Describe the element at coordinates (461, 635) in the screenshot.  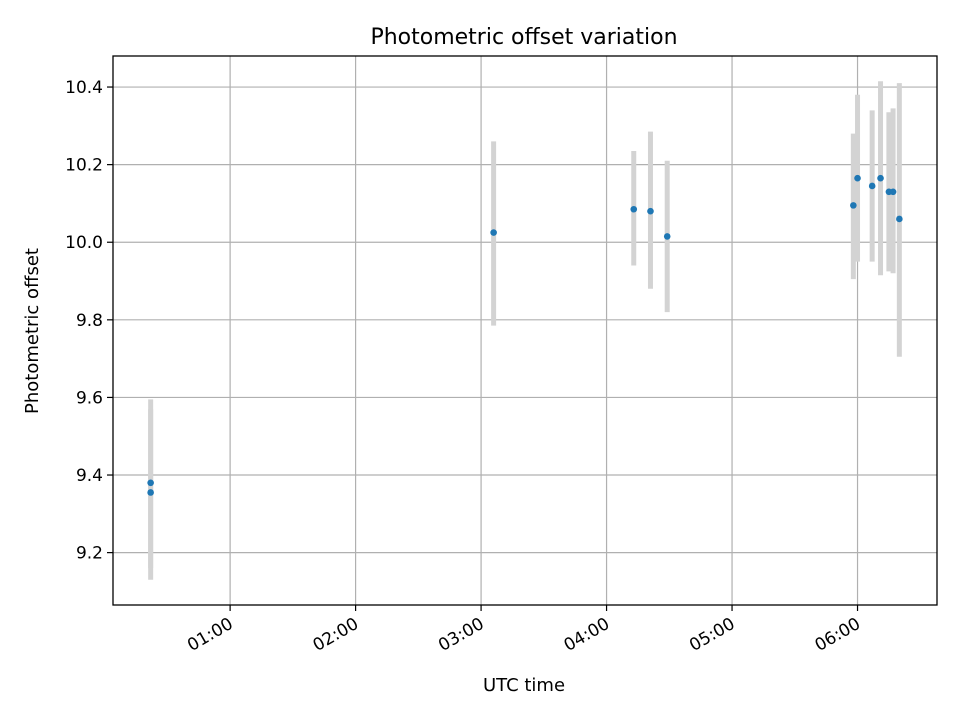
I see `x-tick-label: 03:00` at that location.